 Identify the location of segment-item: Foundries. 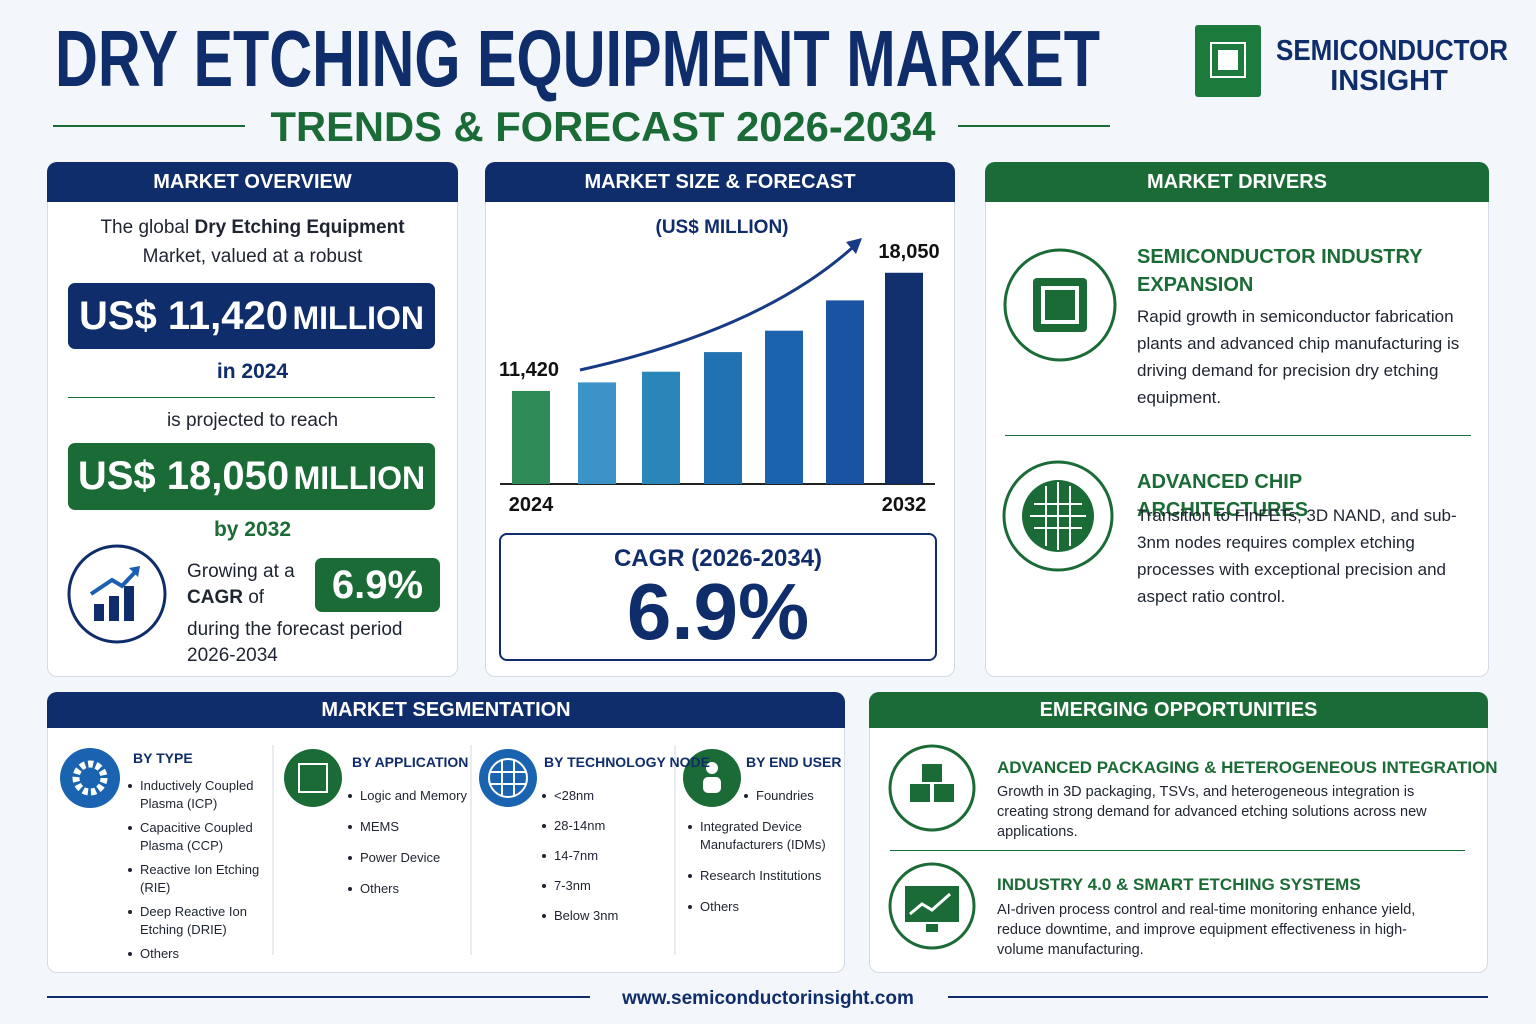
(817, 796).